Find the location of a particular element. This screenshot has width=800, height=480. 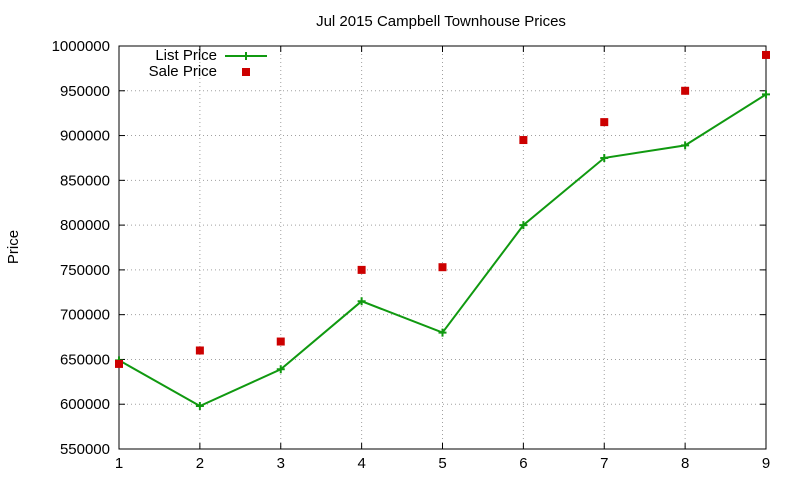

y-tick-label: 650000 is located at coordinates (85, 359).